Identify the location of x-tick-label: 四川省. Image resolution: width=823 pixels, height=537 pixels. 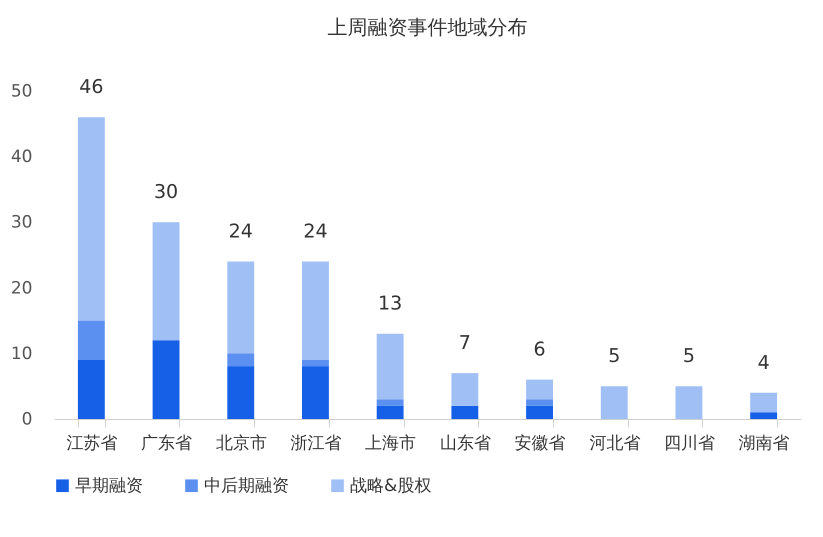
(689, 444).